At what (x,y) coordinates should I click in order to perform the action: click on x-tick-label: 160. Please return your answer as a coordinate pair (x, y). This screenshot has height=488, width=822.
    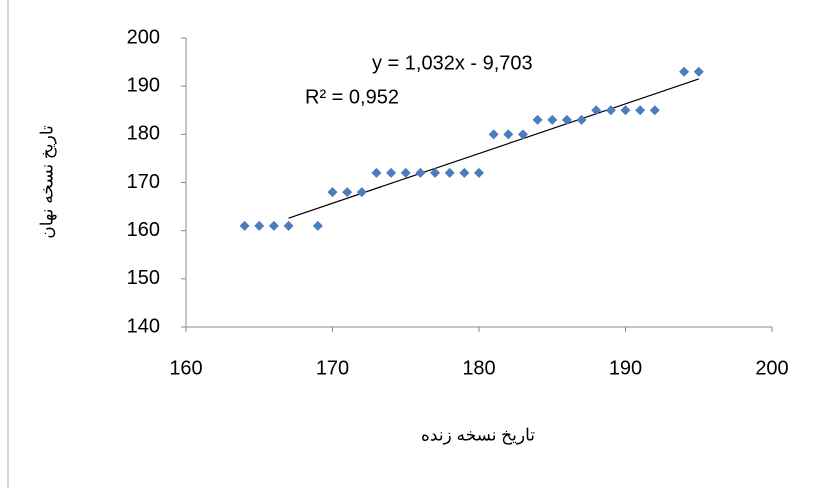
    Looking at the image, I should click on (185, 368).